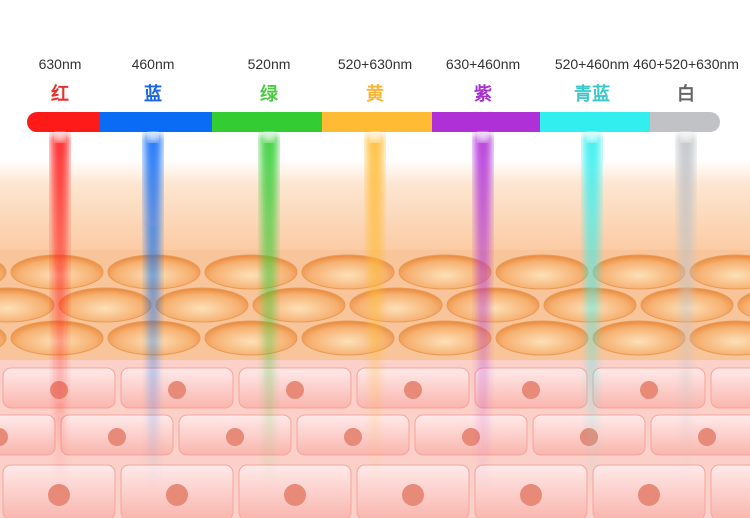 The width and height of the screenshot is (750, 518). Describe the element at coordinates (375, 64) in the screenshot. I see `wavelength-label: 520+630nm` at that location.